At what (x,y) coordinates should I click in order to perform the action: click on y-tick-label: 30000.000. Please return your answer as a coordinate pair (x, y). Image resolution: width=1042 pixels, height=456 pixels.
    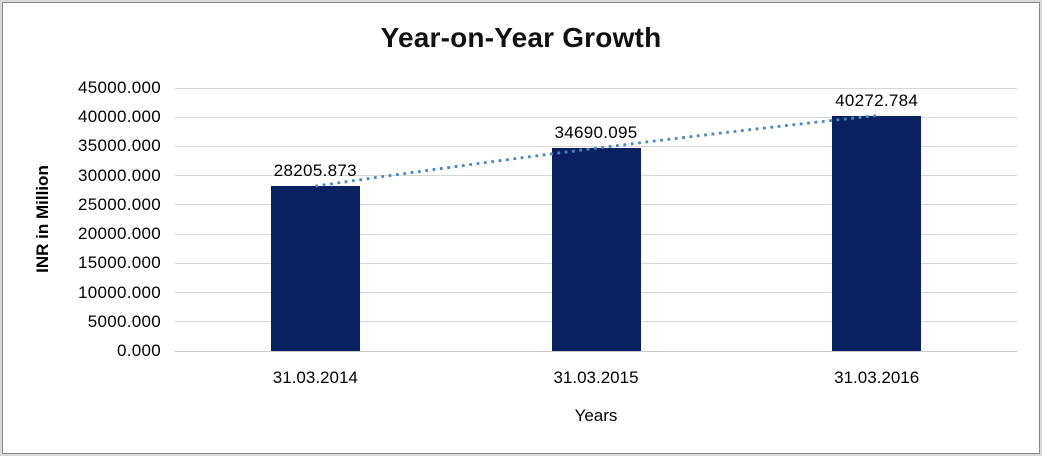
    Looking at the image, I should click on (119, 175).